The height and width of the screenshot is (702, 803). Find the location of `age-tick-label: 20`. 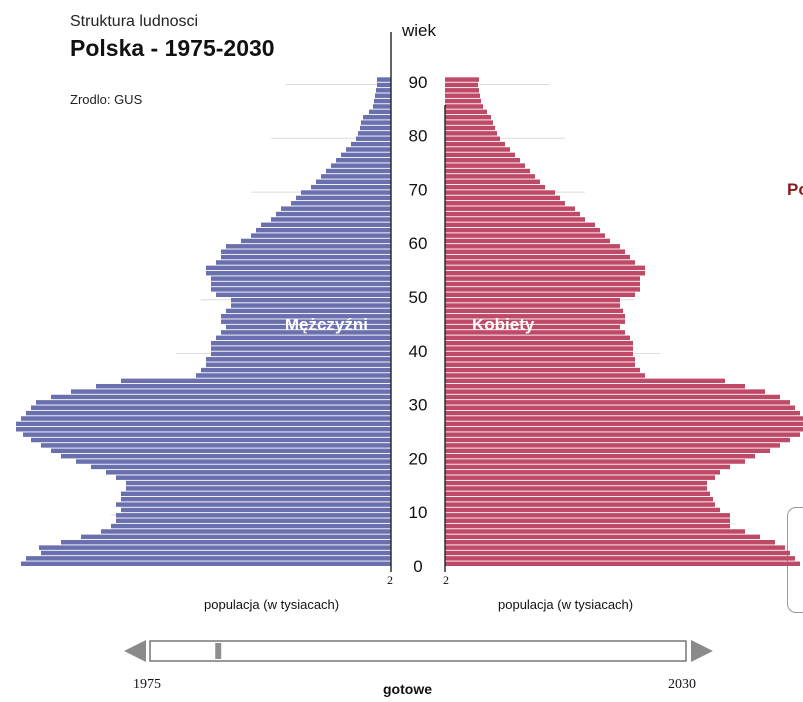

age-tick-label: 20 is located at coordinates (418, 458).